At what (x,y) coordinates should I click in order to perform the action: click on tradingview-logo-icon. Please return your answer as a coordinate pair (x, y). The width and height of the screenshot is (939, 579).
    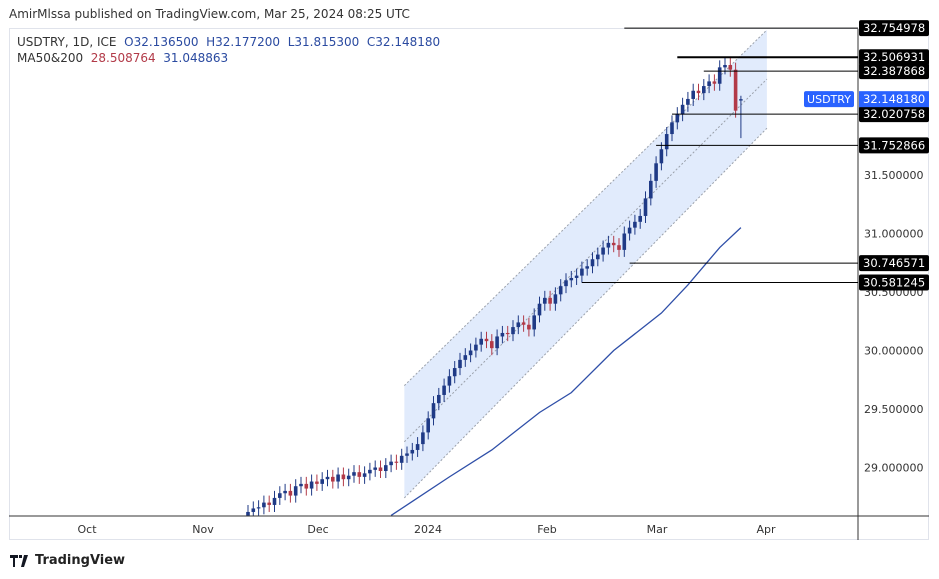
    Looking at the image, I should click on (19, 560).